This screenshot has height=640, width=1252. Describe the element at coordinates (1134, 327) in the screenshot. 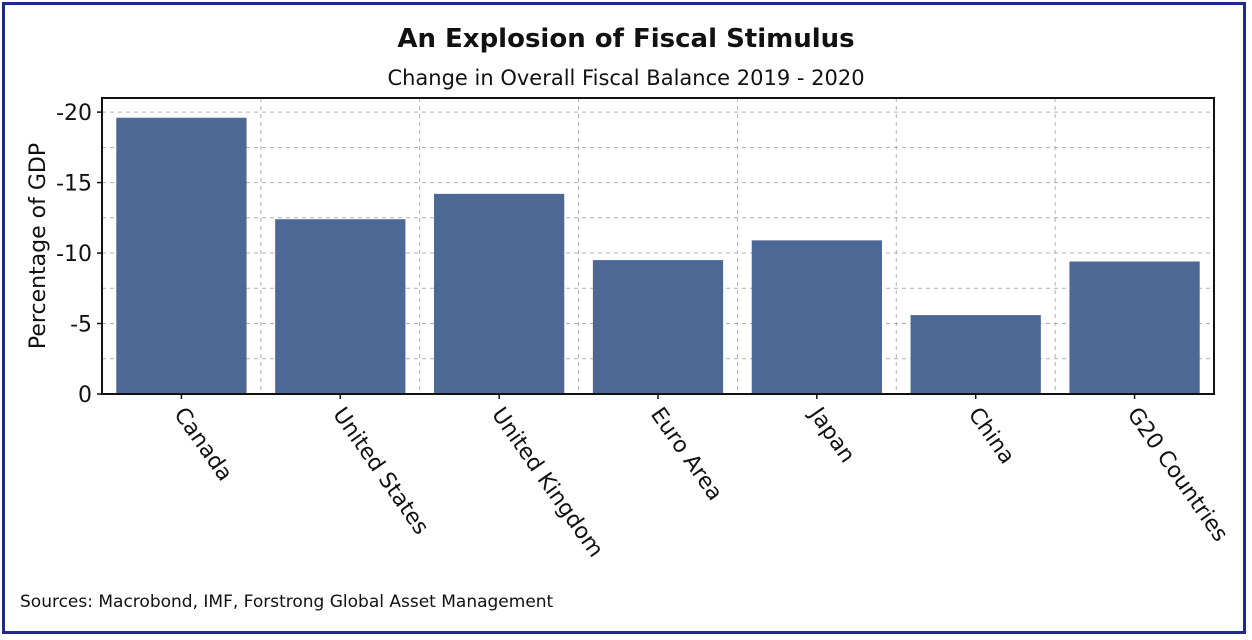

I see `bar-g20-countries` at that location.